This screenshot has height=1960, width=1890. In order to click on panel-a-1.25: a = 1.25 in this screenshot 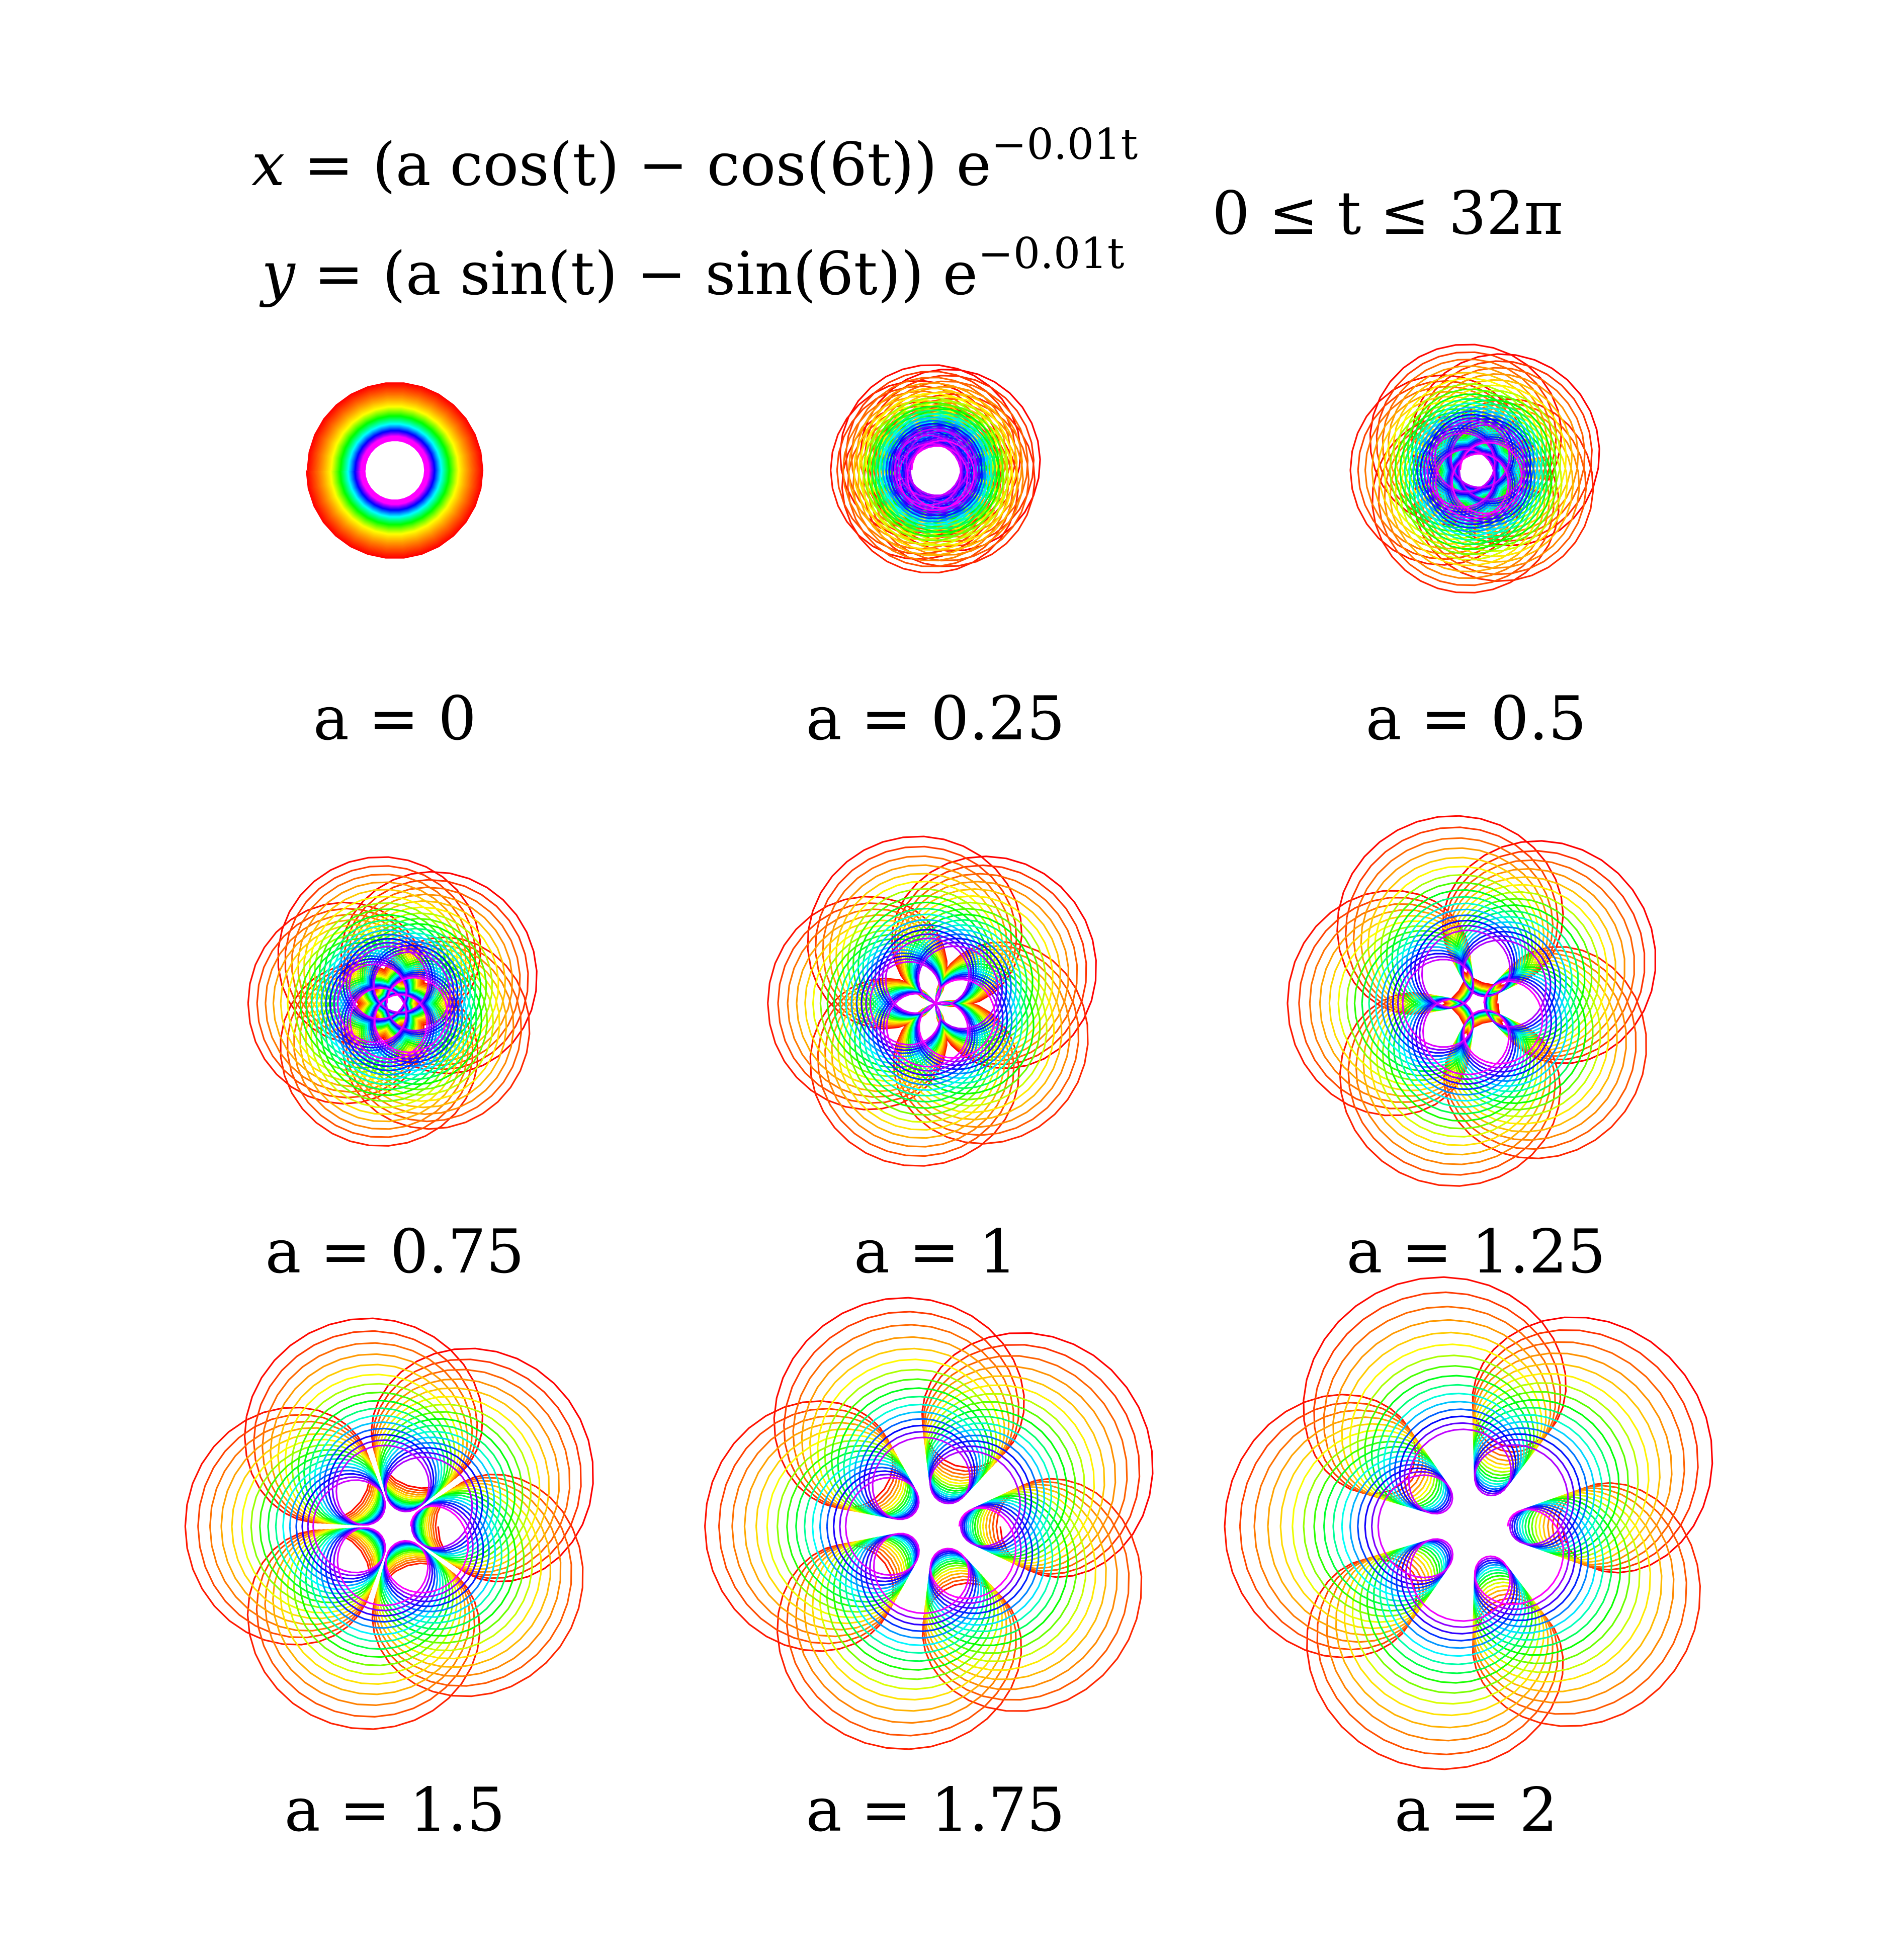, I will do `click(1471, 1051)`.